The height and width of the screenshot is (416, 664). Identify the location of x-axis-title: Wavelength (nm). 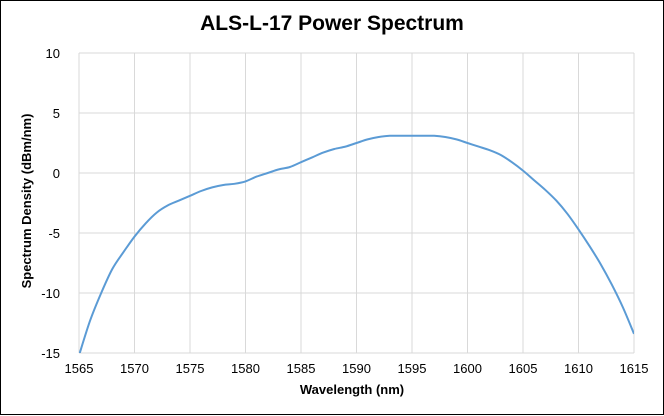
(352, 389).